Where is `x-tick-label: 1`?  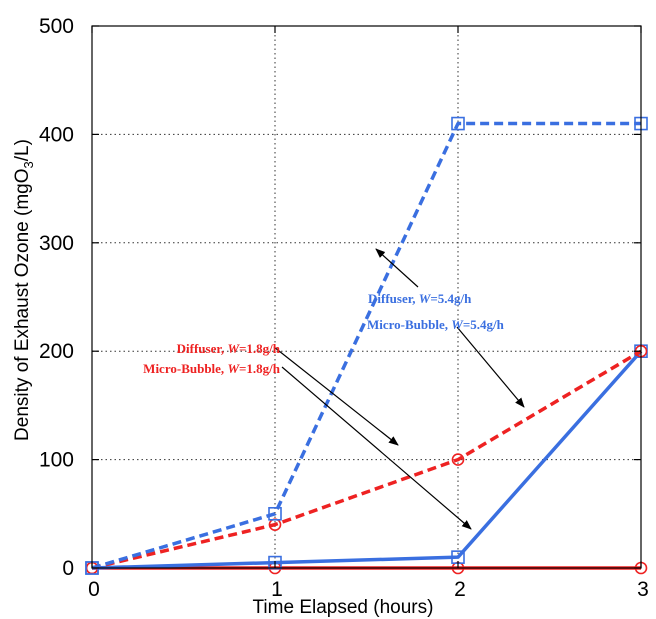 x-tick-label: 1 is located at coordinates (277, 589).